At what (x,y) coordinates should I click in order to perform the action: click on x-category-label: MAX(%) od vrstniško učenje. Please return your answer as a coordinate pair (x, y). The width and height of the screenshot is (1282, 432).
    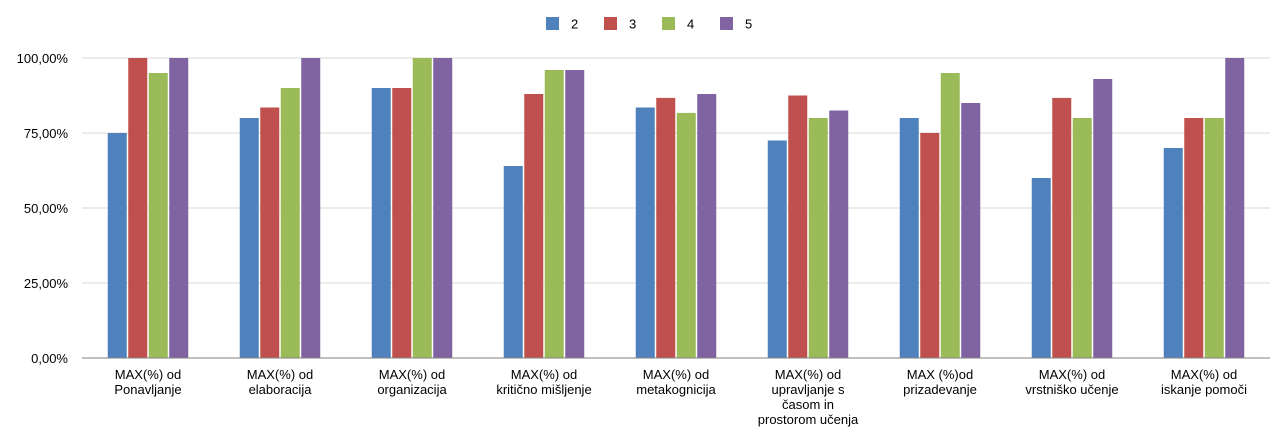
    Looking at the image, I should click on (1071, 382).